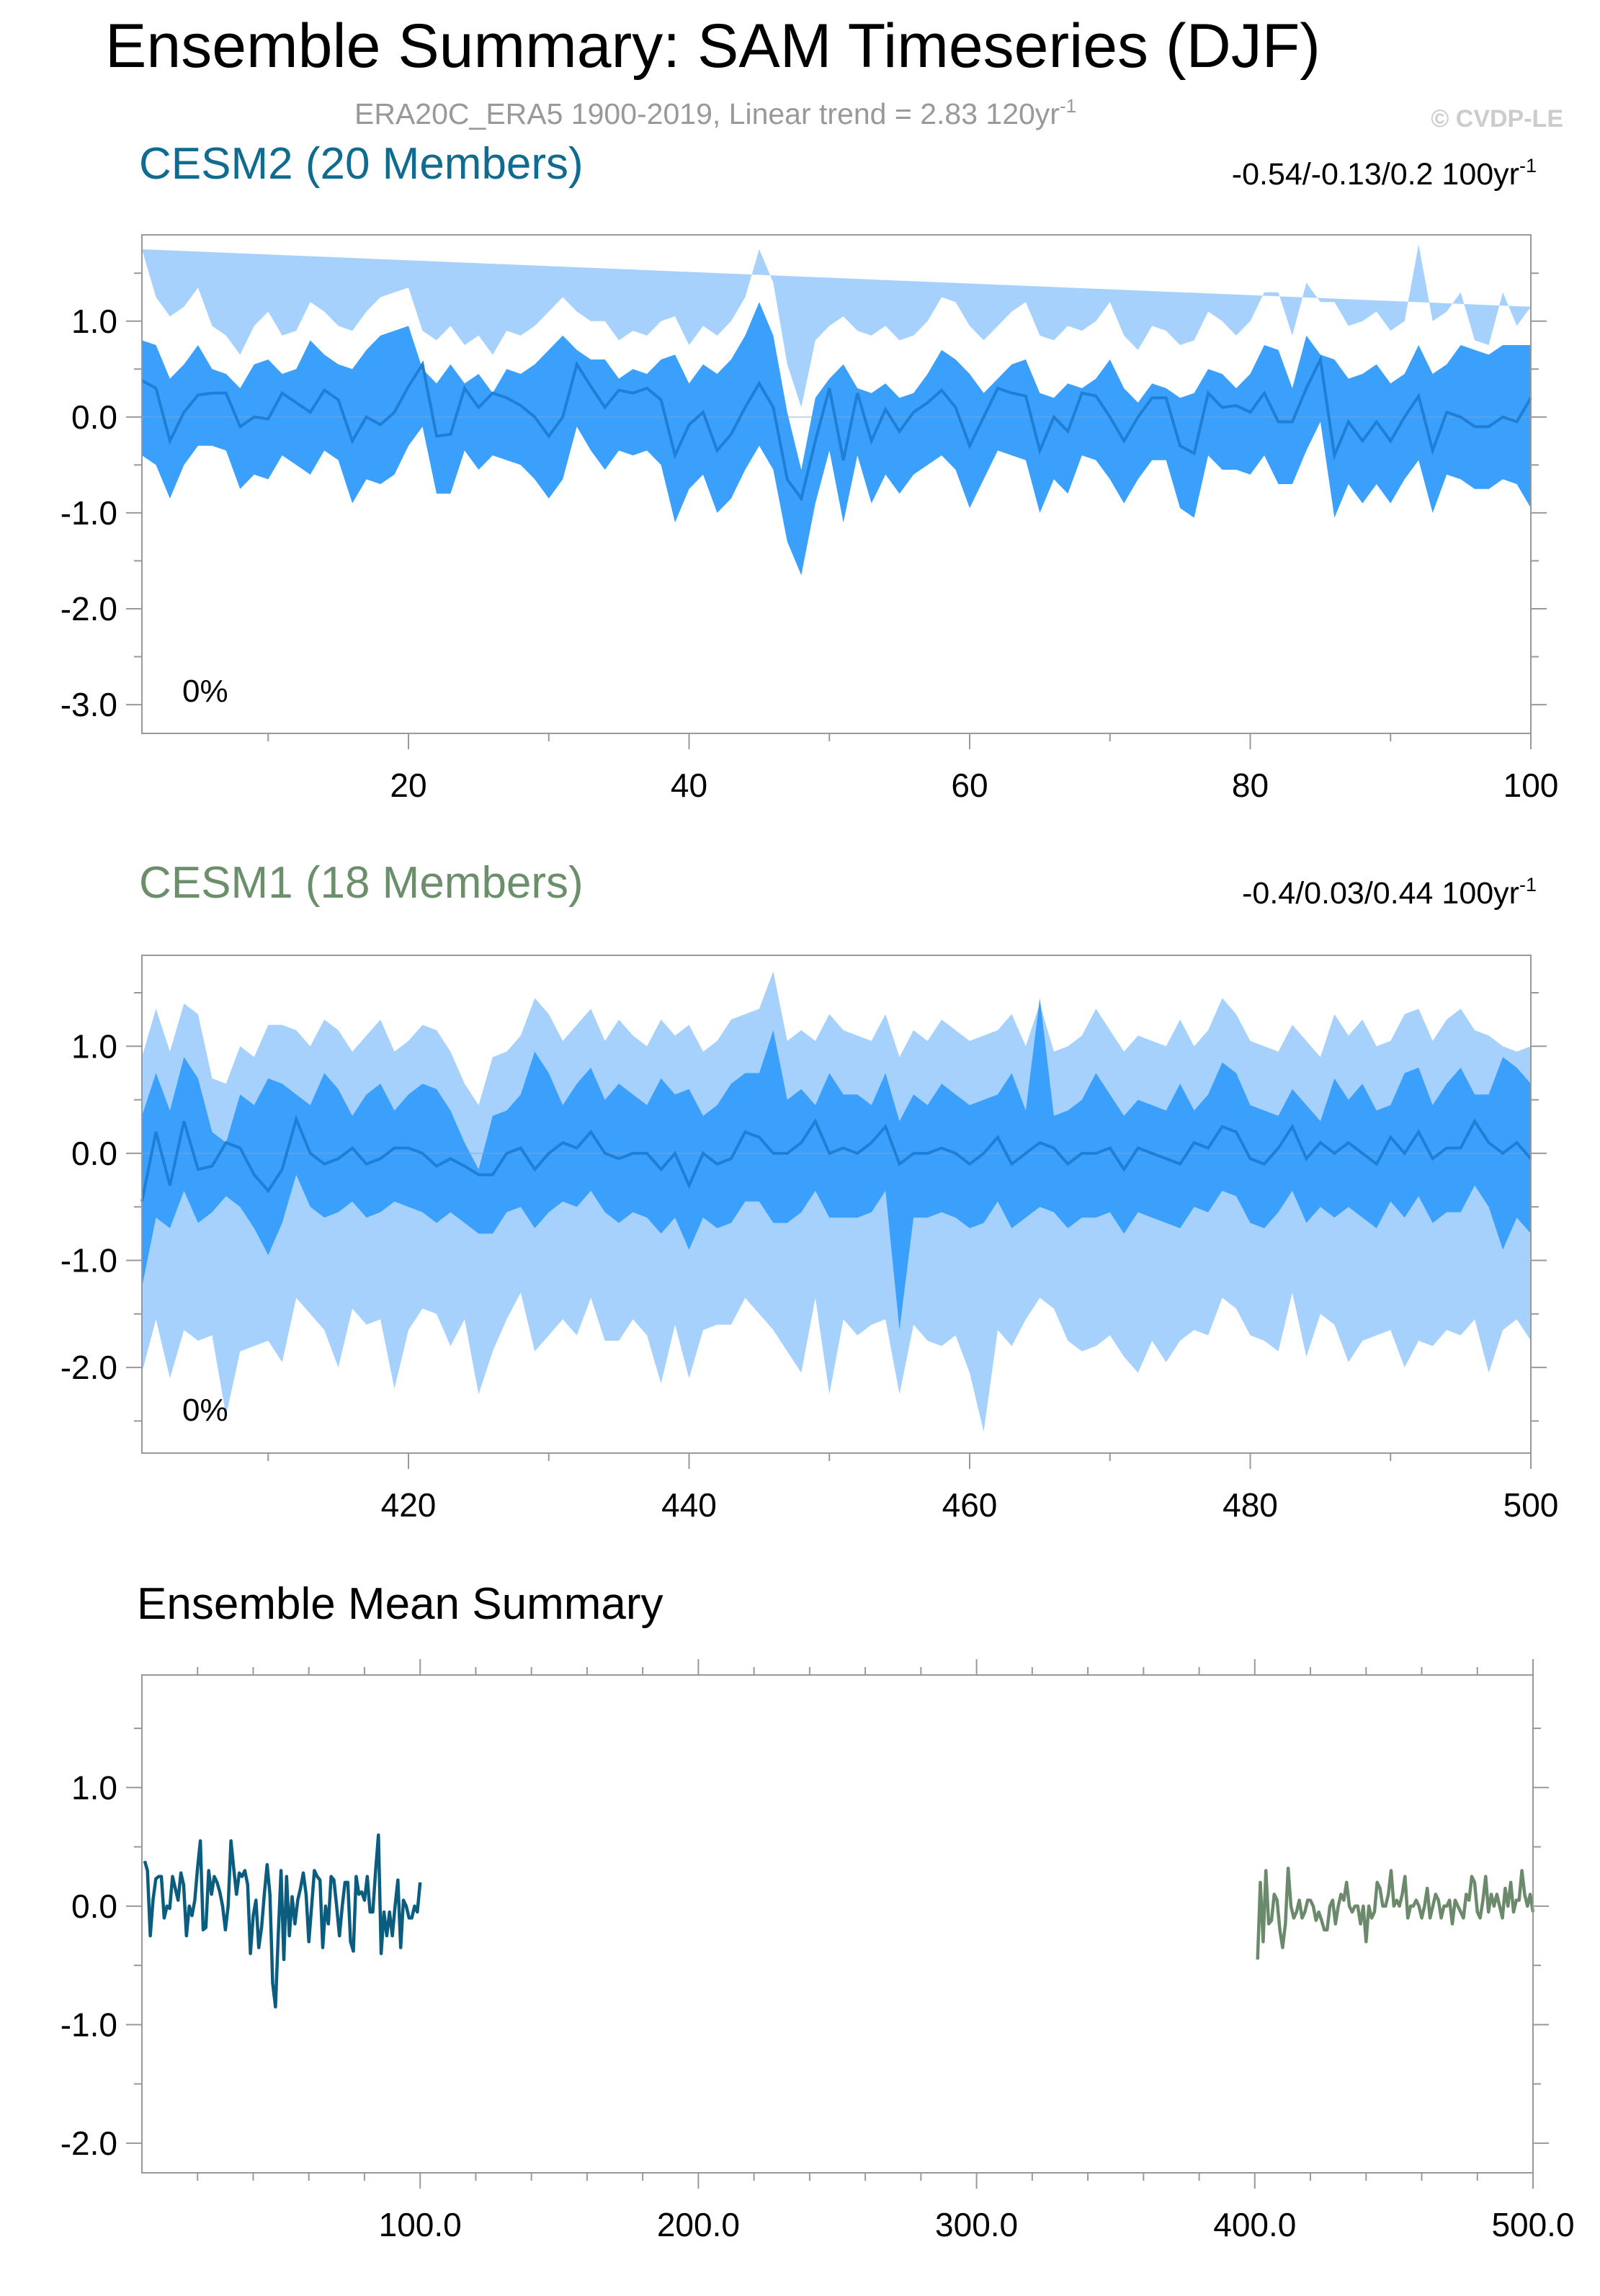 Image resolution: width=1600 pixels, height=2296 pixels. What do you see at coordinates (1250, 785) in the screenshot?
I see `x-tick-label: 80` at bounding box center [1250, 785].